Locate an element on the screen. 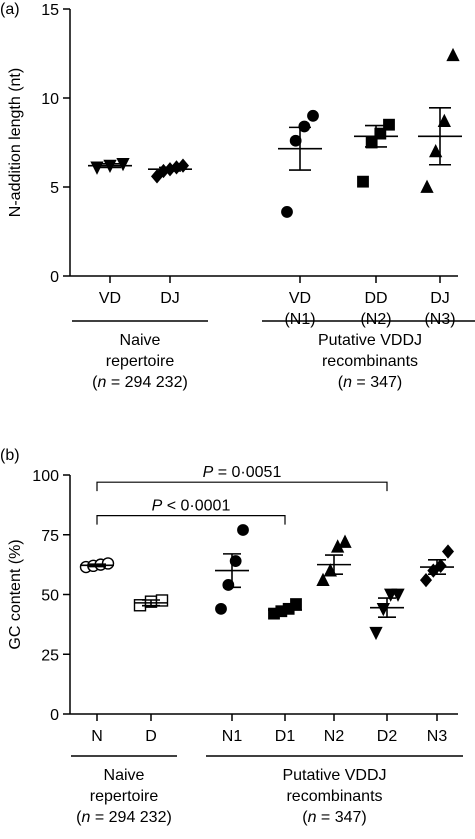  x-tick-label: (N3) is located at coordinates (439, 319).